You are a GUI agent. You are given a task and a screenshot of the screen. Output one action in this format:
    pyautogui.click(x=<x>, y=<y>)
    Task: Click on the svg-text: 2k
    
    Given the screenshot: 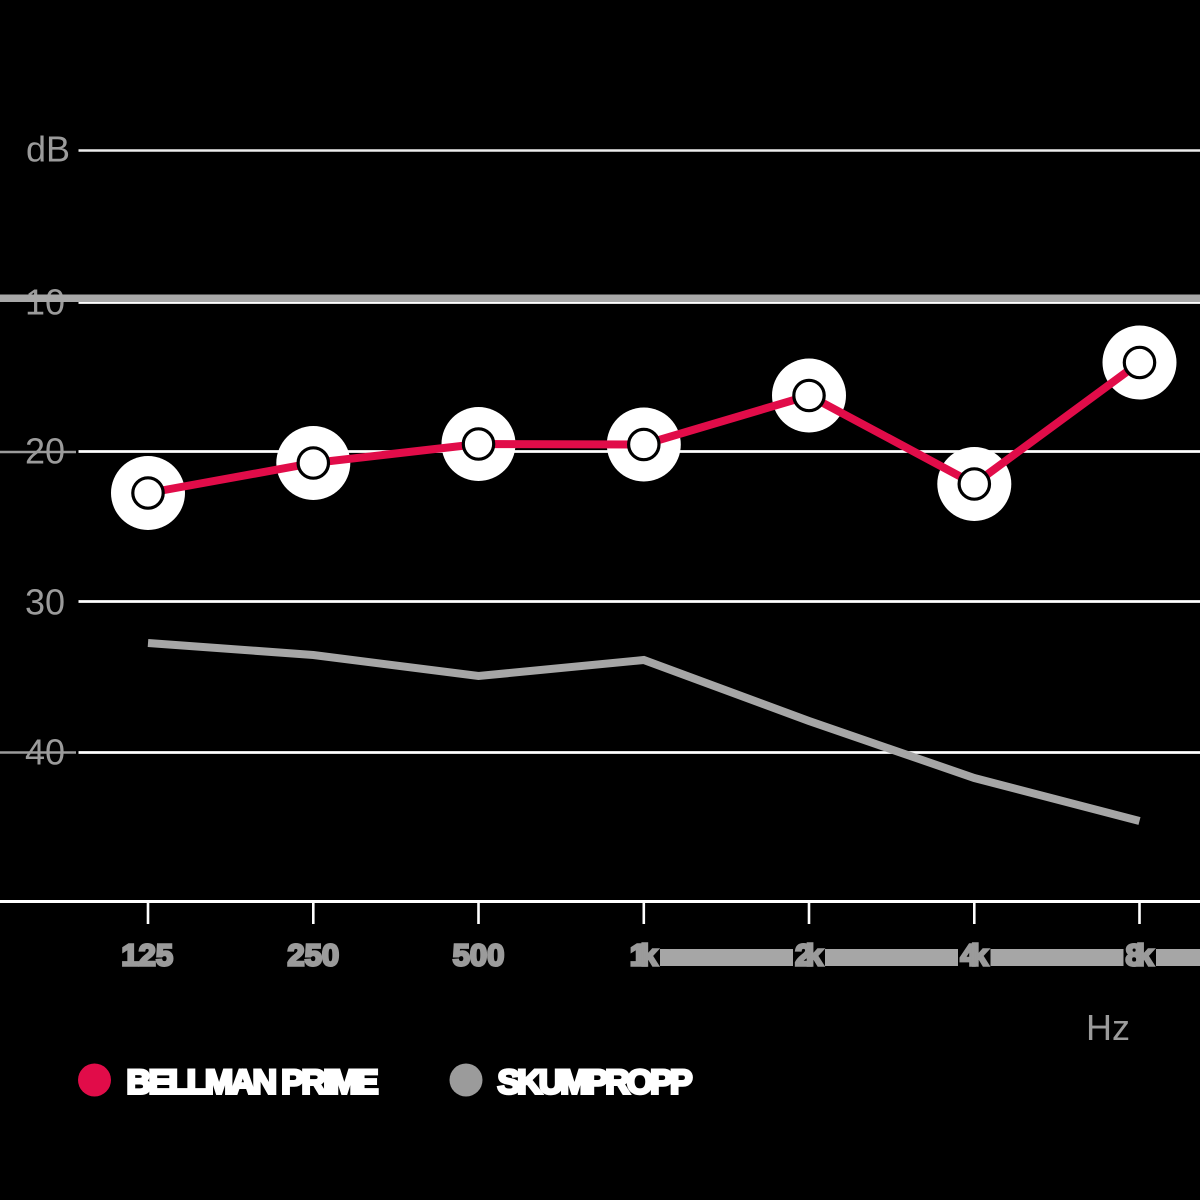 What is the action you would take?
    pyautogui.click(x=809, y=955)
    